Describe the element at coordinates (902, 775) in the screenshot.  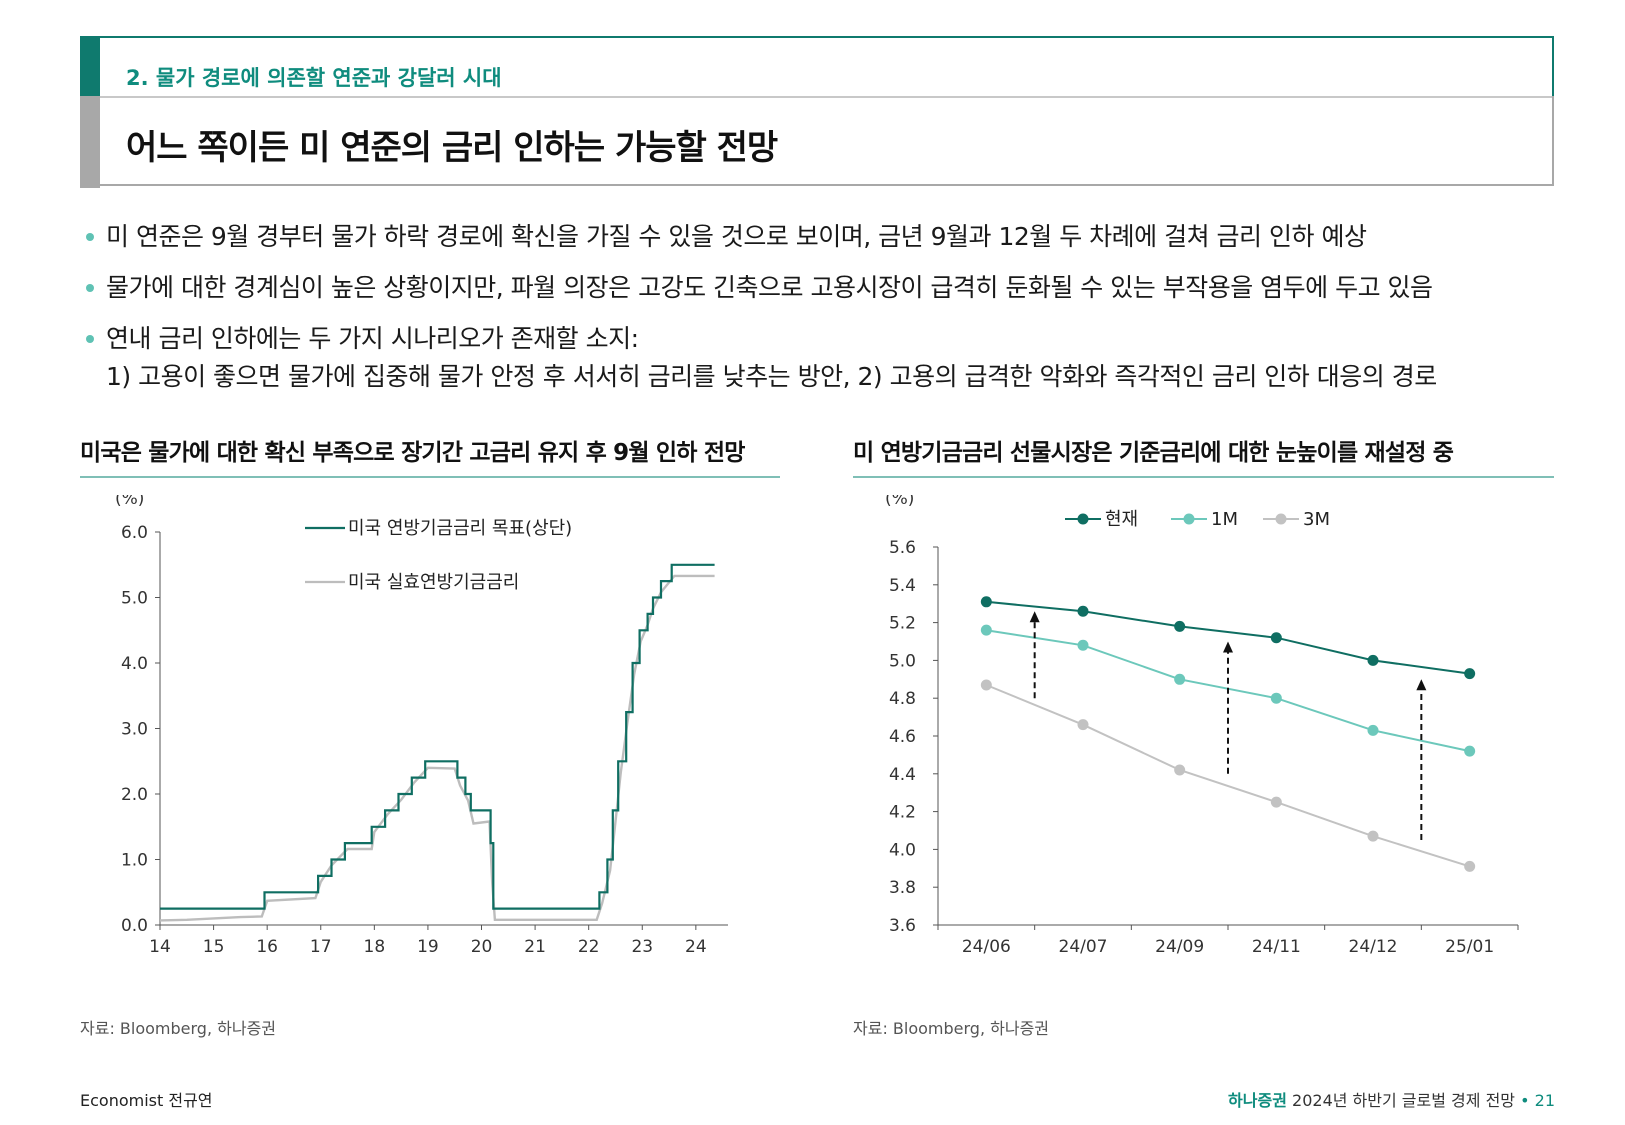
I see `y-tick-label: 4.4` at that location.